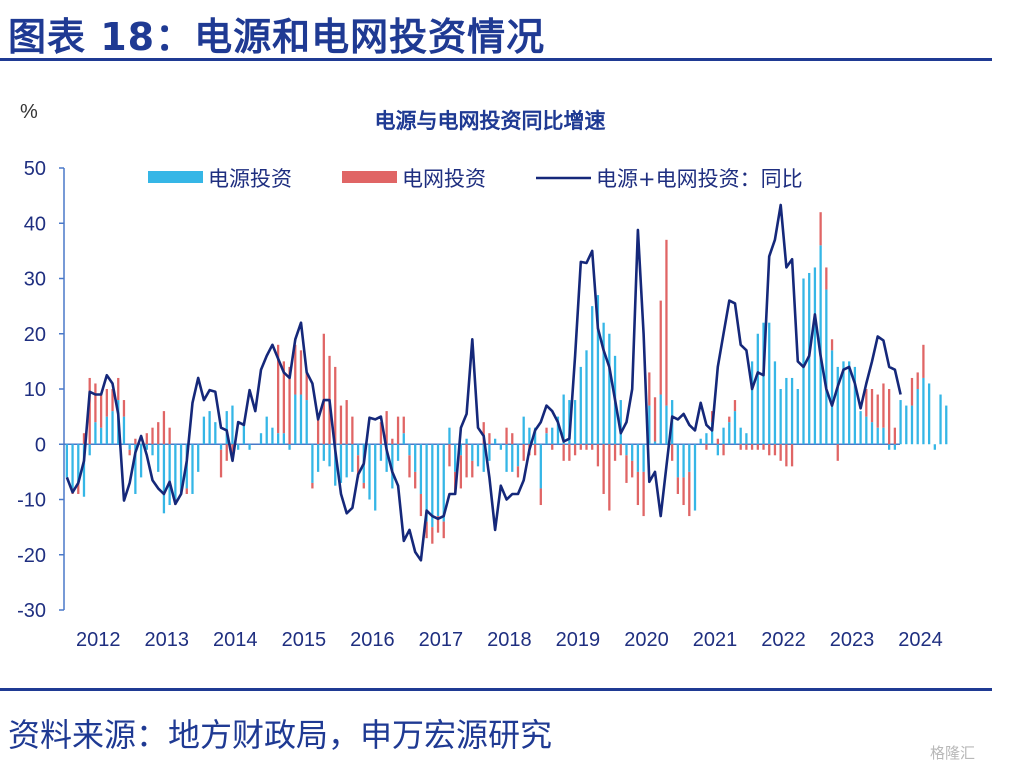 This screenshot has height=769, width=1021. I want to click on x-tick-label: 2017, so click(441, 640).